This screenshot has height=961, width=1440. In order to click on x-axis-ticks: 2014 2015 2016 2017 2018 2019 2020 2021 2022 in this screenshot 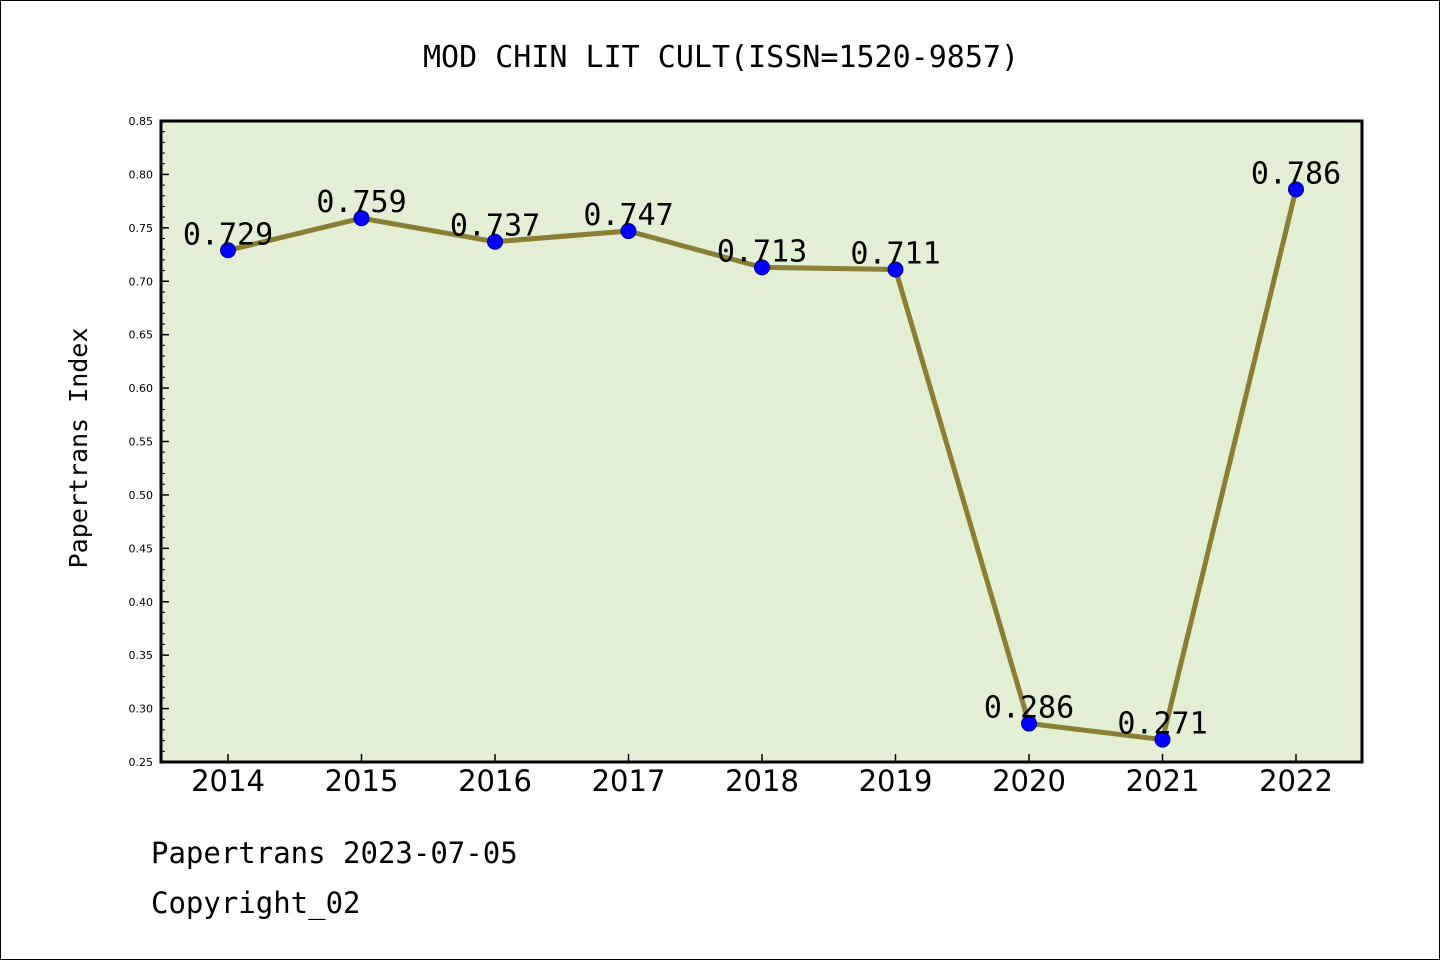, I will do `click(762, 776)`.